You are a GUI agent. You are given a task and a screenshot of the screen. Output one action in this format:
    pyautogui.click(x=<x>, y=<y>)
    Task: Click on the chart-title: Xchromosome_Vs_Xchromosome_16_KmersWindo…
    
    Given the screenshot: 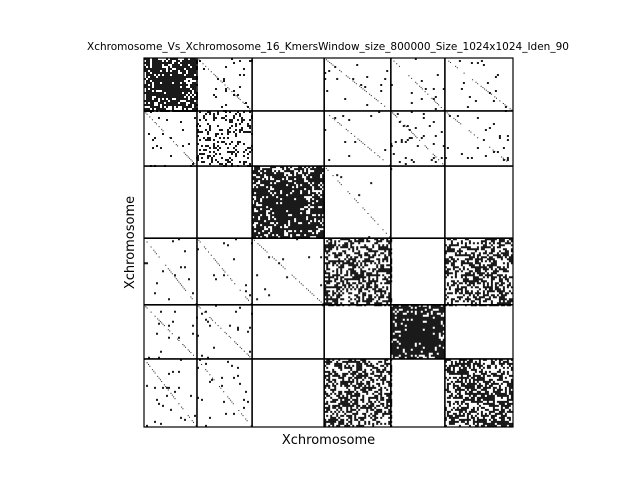 What is the action you would take?
    pyautogui.click(x=328, y=47)
    